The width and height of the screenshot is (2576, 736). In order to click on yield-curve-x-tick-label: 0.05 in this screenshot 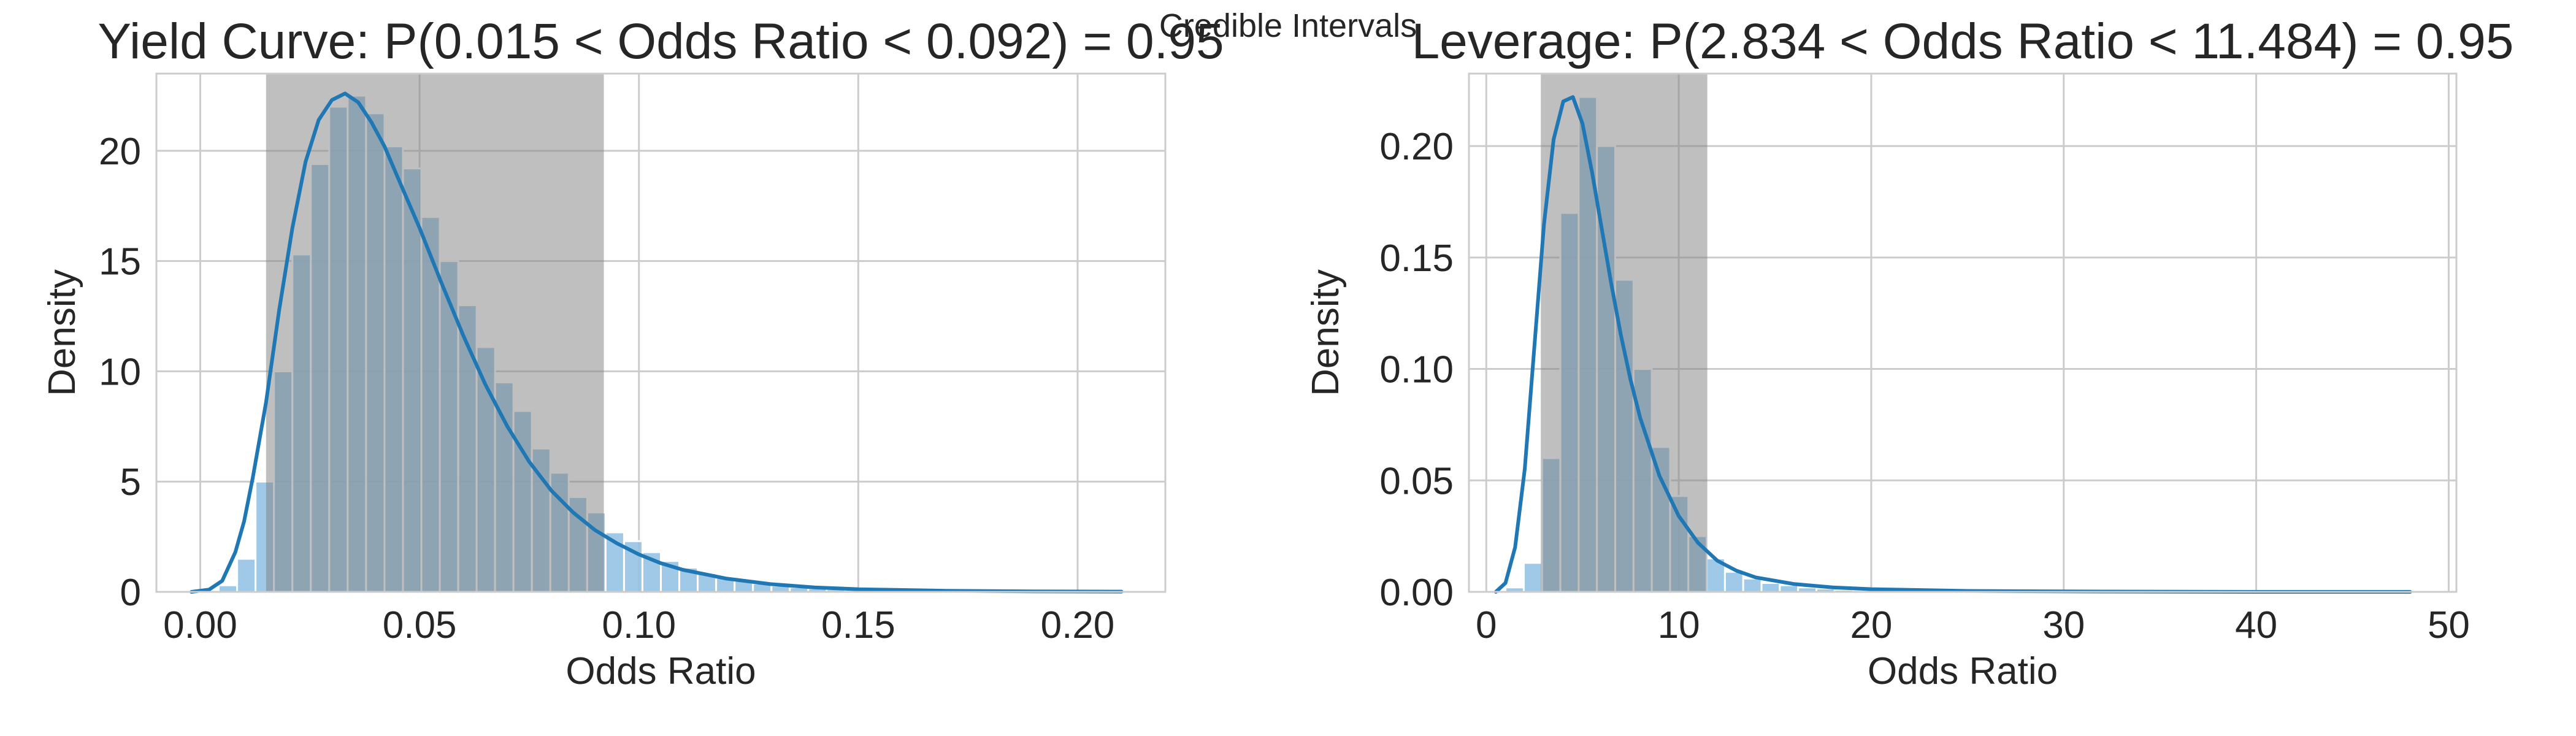, I will do `click(420, 625)`.